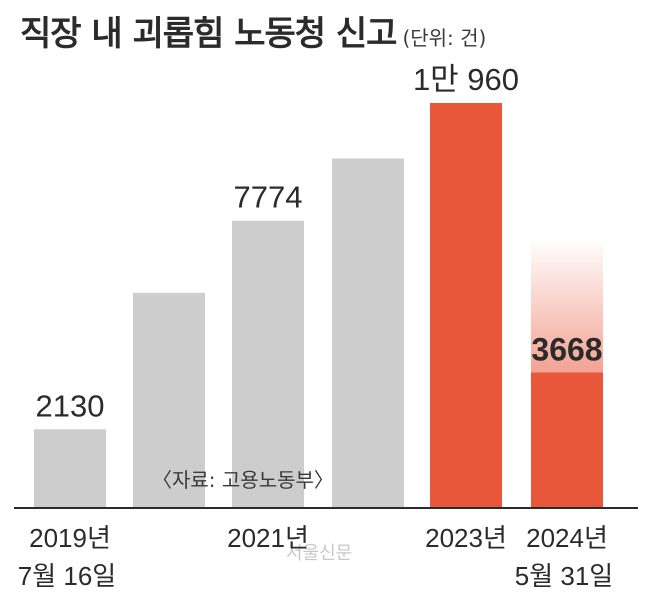  I want to click on chart-title: 직장 내 괴롭힘 노동청 신고, so click(208, 34).